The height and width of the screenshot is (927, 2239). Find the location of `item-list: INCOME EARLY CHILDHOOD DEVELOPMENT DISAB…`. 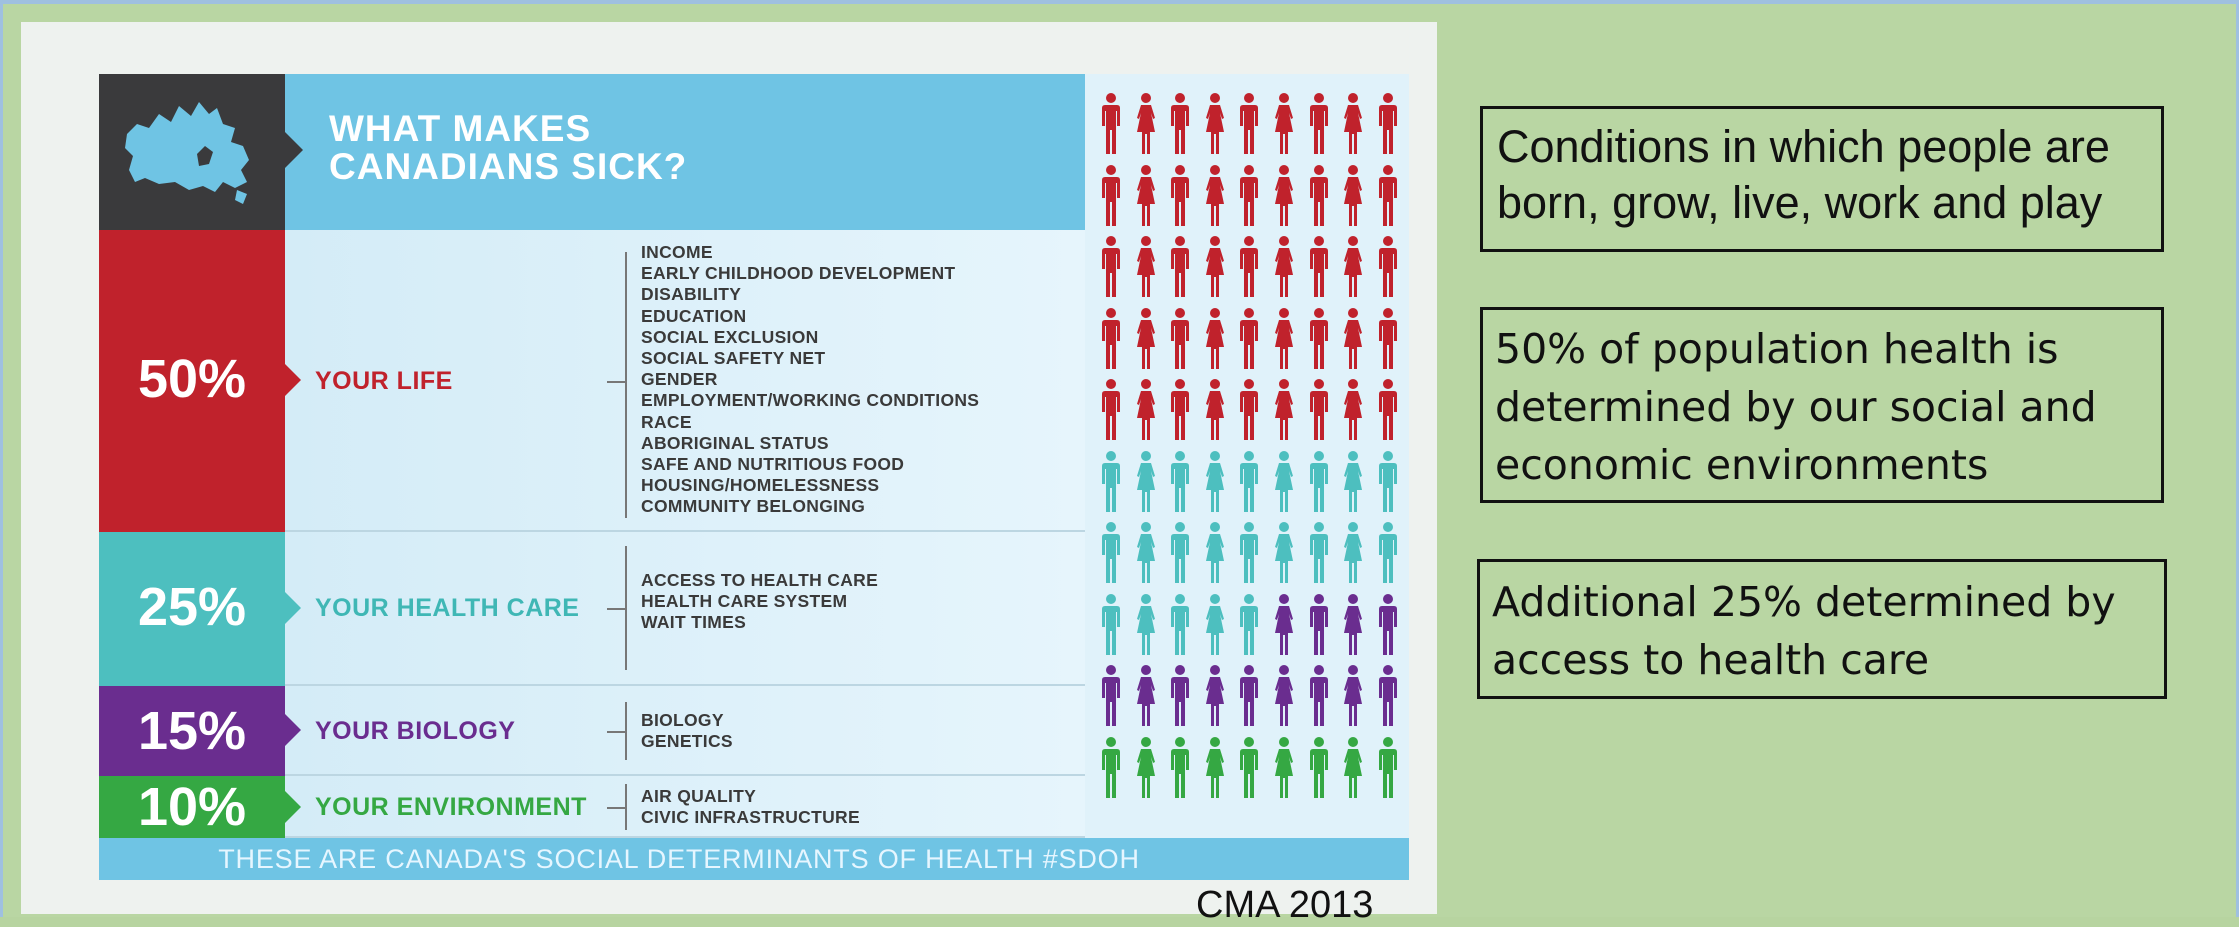

item-list: INCOME EARLY CHILDHOOD DEVELOPMENT DISAB… is located at coordinates (810, 379).